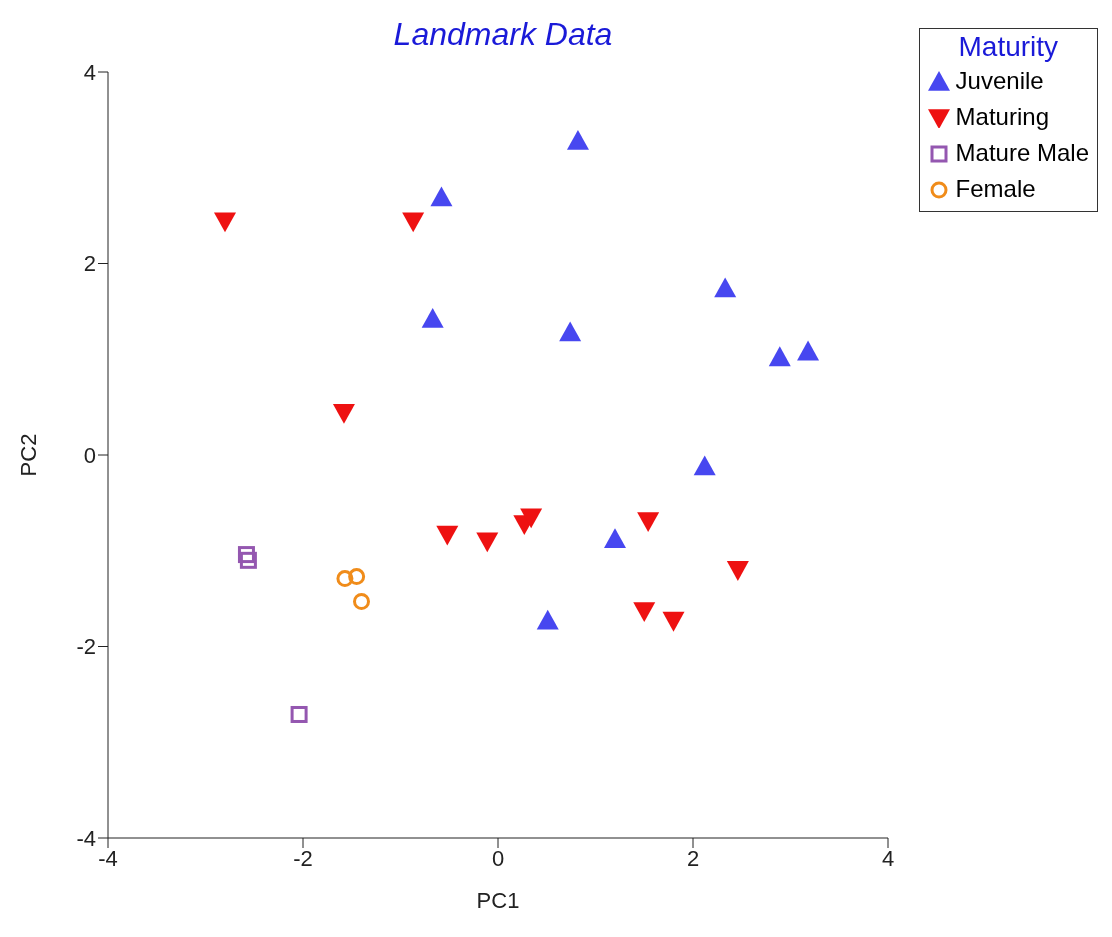 This screenshot has width=1112, height=937. Describe the element at coordinates (86, 647) in the screenshot. I see `y-tick-label: -2` at that location.